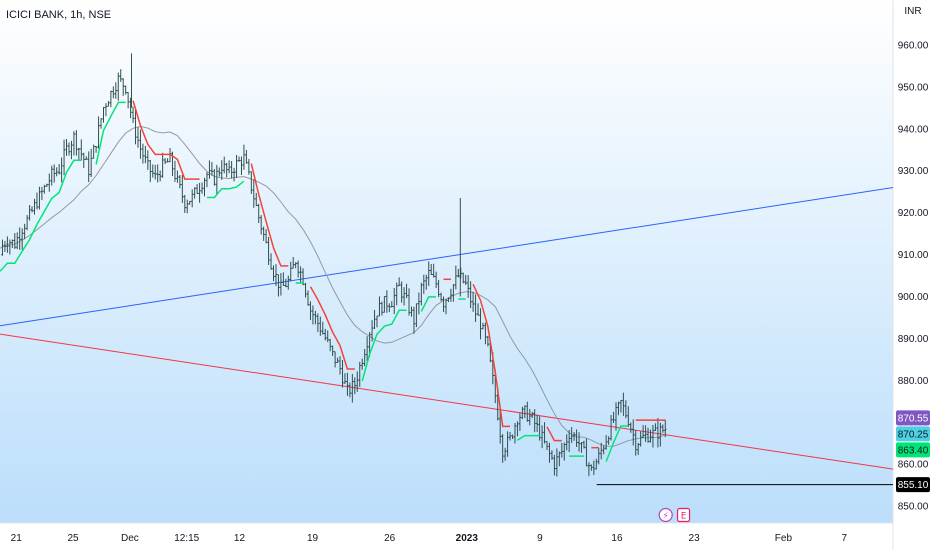  Describe the element at coordinates (913, 213) in the screenshot. I see `price-tick-label: 920.00` at that location.